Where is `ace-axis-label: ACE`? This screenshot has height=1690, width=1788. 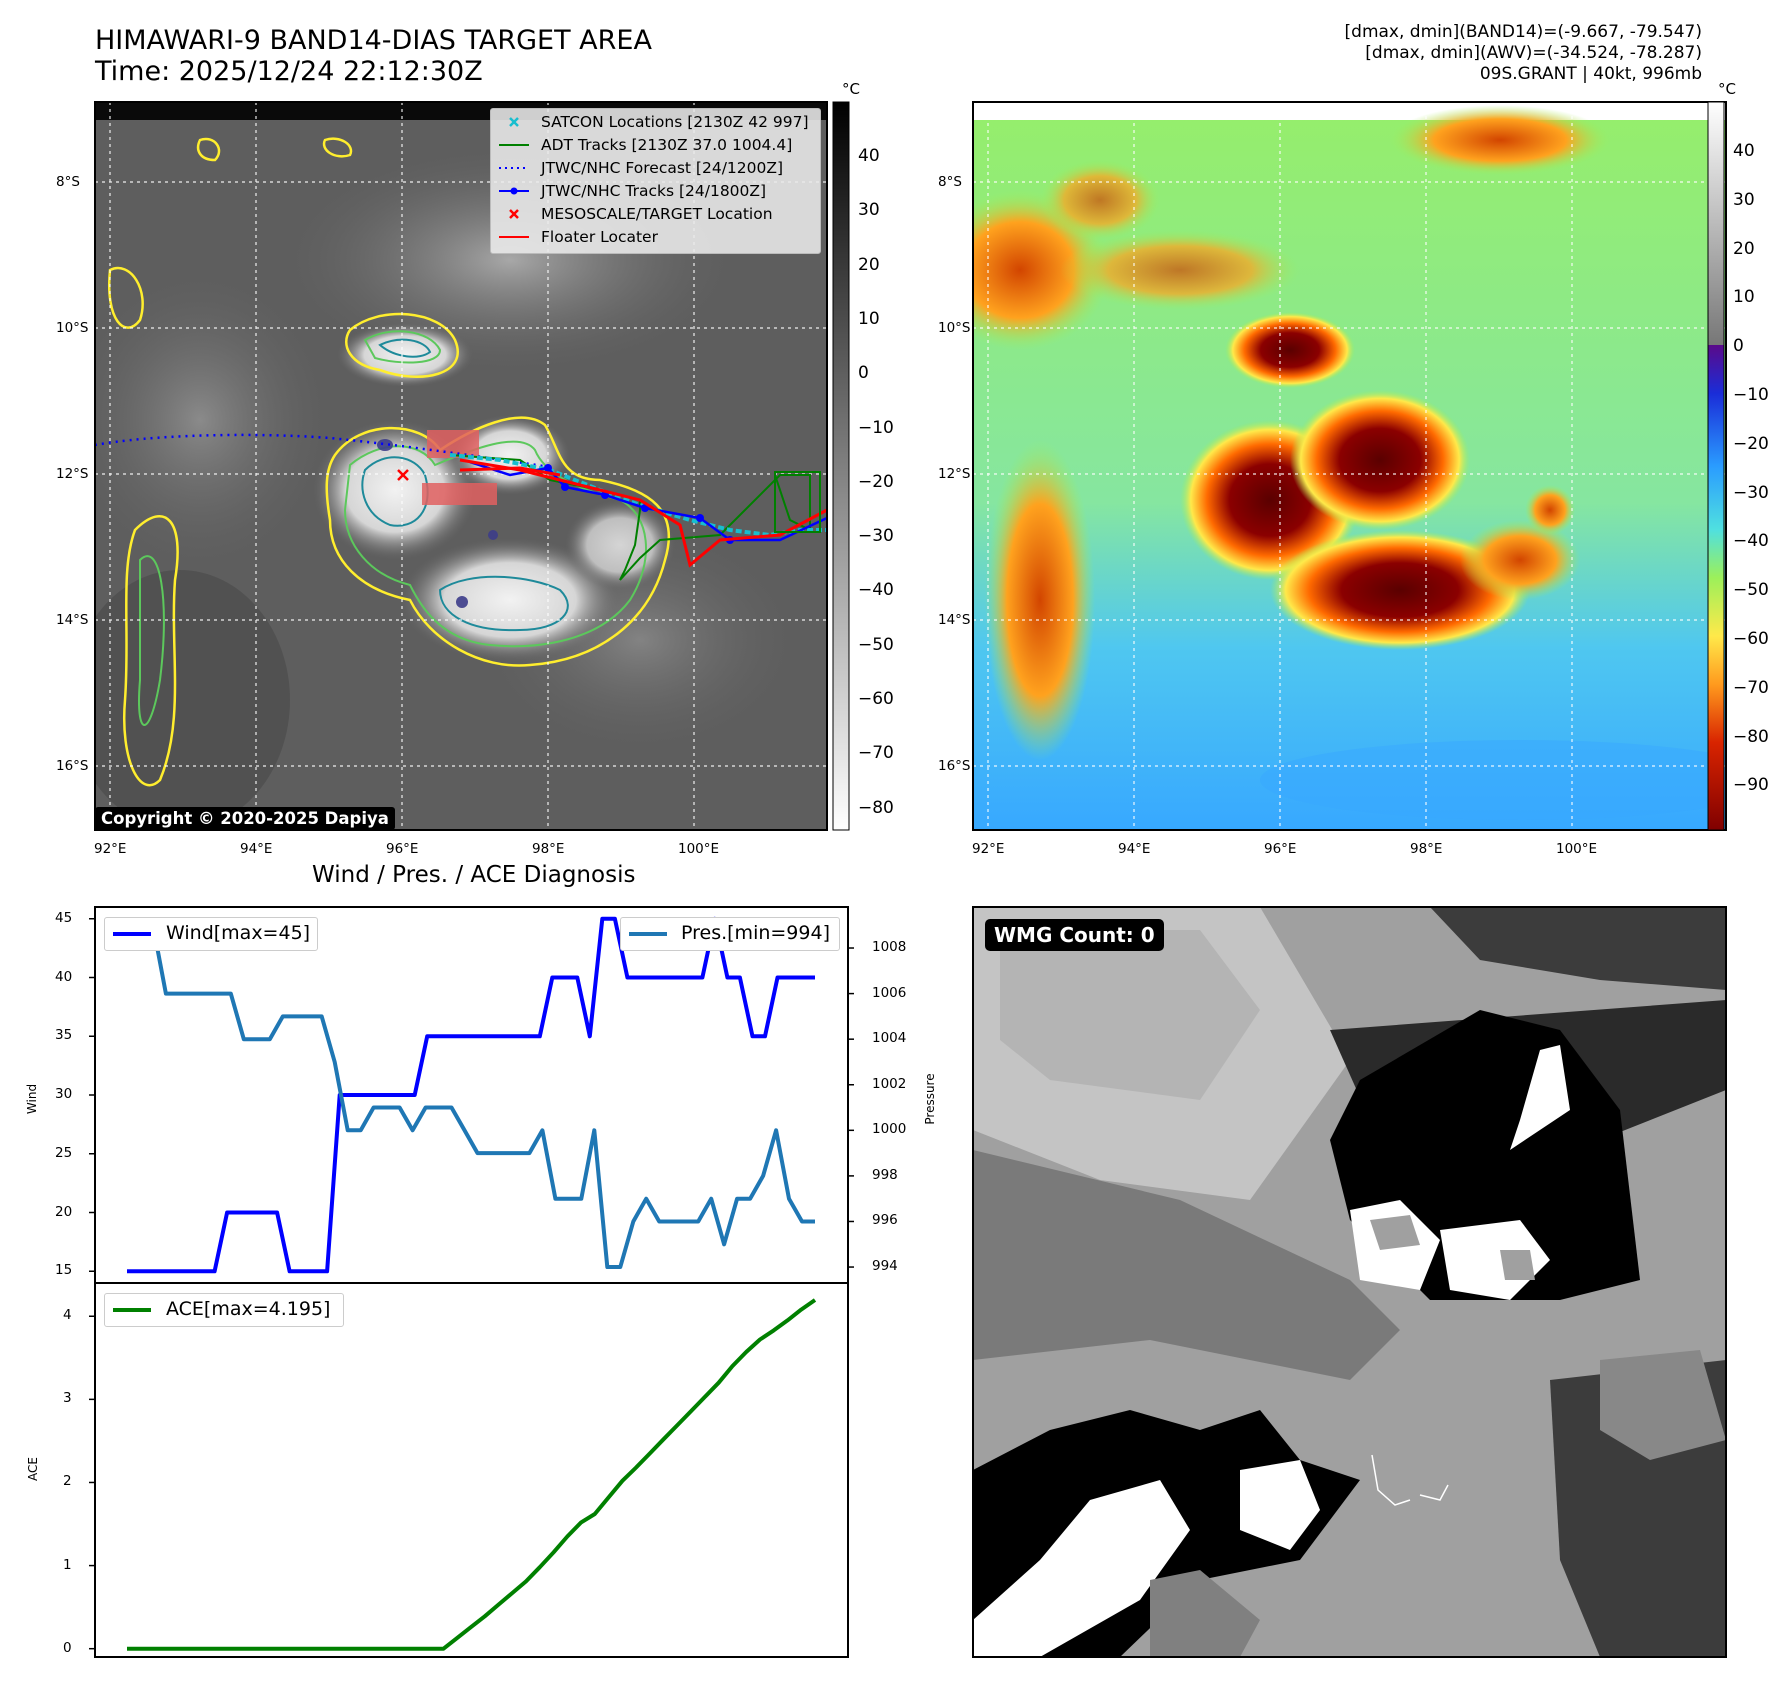
ace-axis-label: ACE is located at coordinates (33, 1469).